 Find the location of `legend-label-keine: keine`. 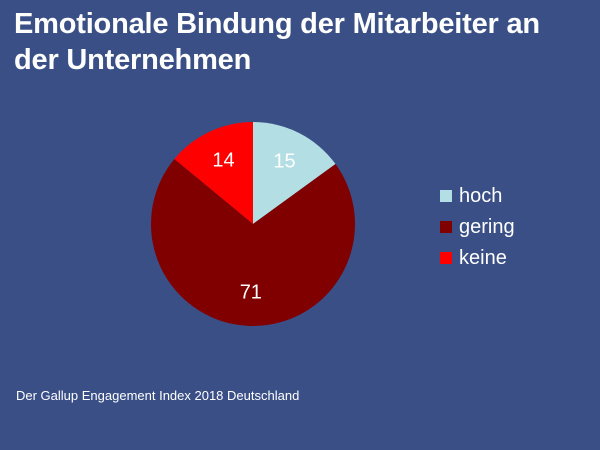

legend-label-keine: keine is located at coordinates (483, 257).